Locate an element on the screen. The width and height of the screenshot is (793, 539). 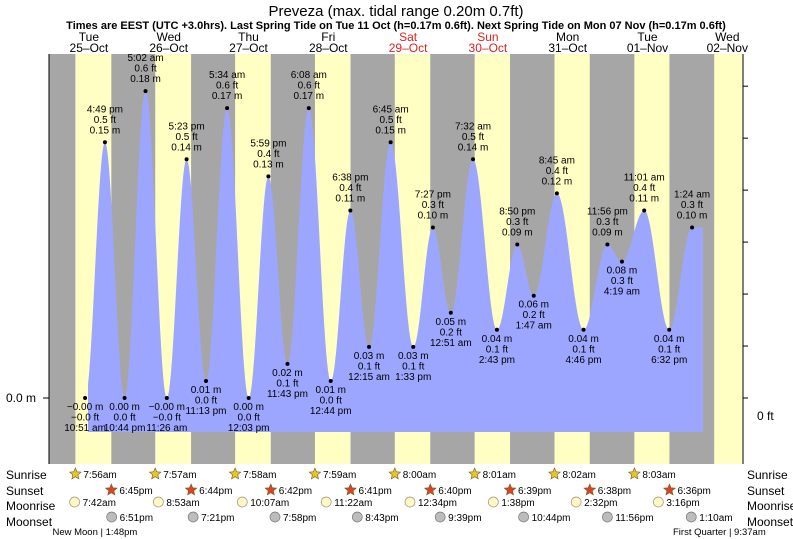
moonrise-time: 7:42am is located at coordinates (99, 503).